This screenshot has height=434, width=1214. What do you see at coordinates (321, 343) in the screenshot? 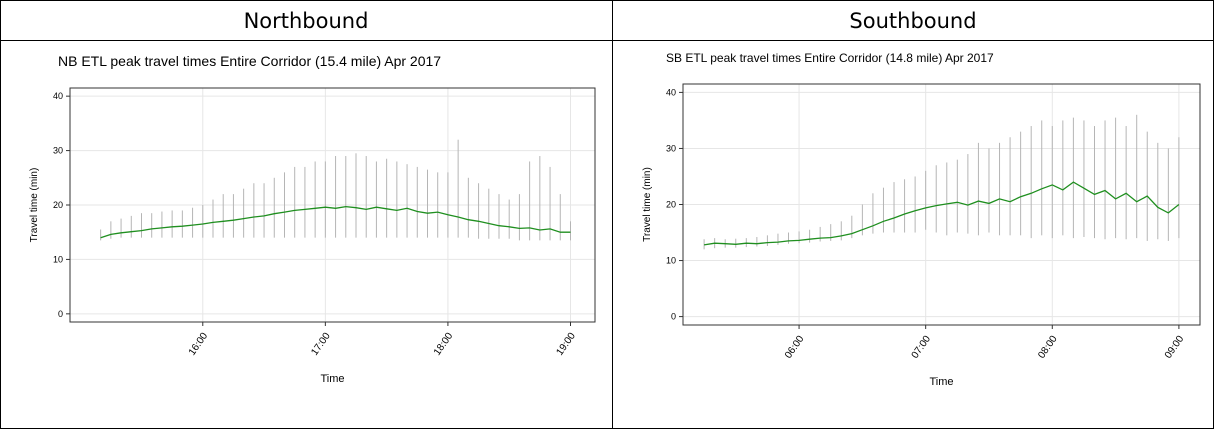
I see `x-tick-label: 17:00` at bounding box center [321, 343].